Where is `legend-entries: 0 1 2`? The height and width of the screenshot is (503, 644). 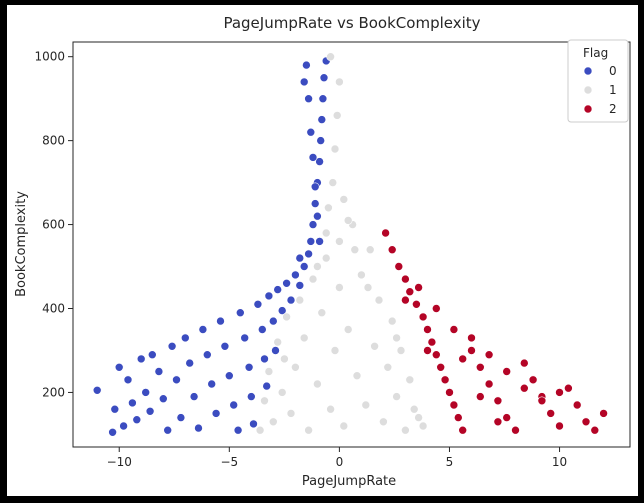
legend-entries: 0 1 2 is located at coordinates (600, 90).